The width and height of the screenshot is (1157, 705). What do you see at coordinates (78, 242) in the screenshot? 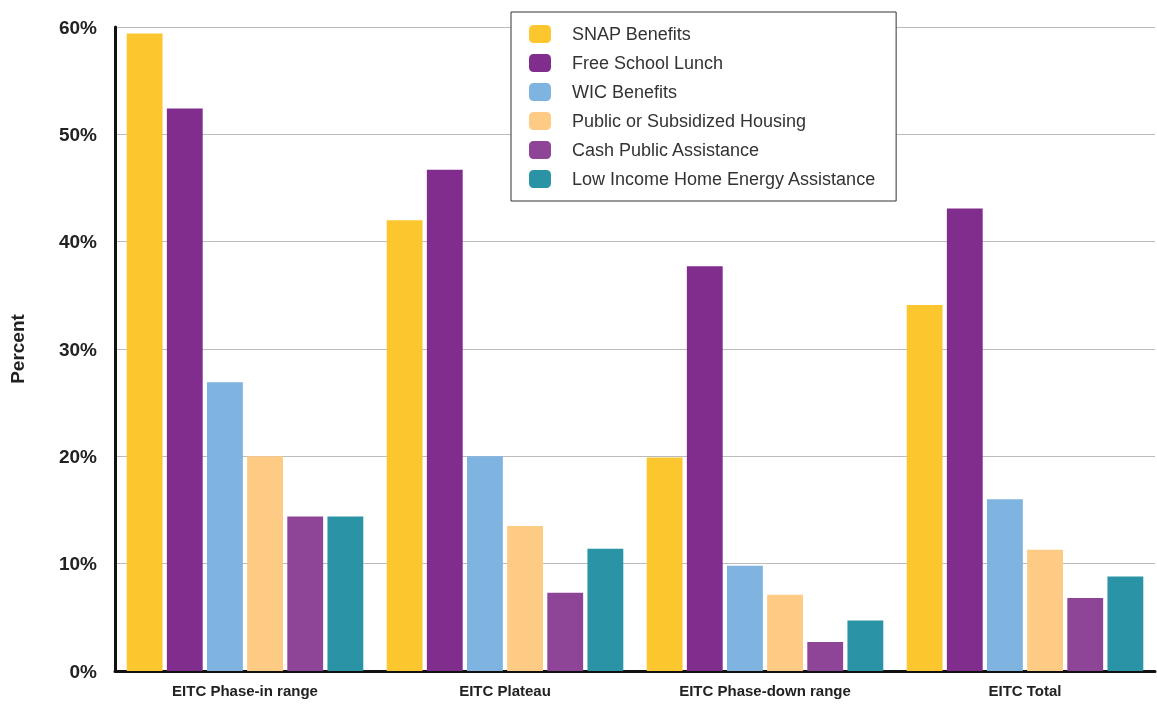
I see `y-tick-label: 40%` at bounding box center [78, 242].